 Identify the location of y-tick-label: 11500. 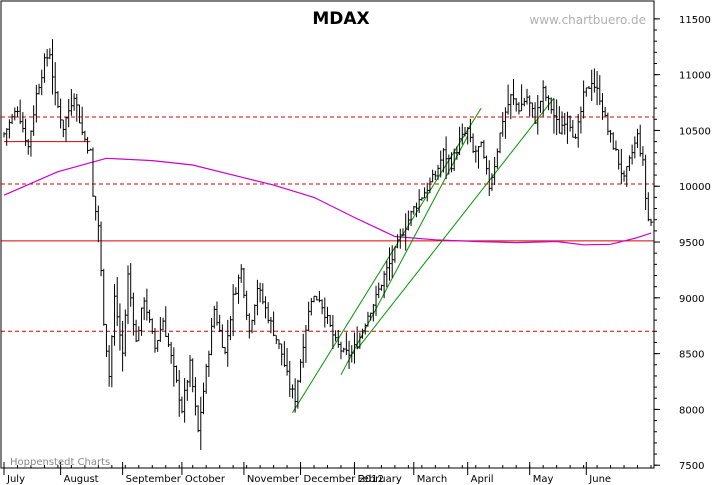
(695, 20).